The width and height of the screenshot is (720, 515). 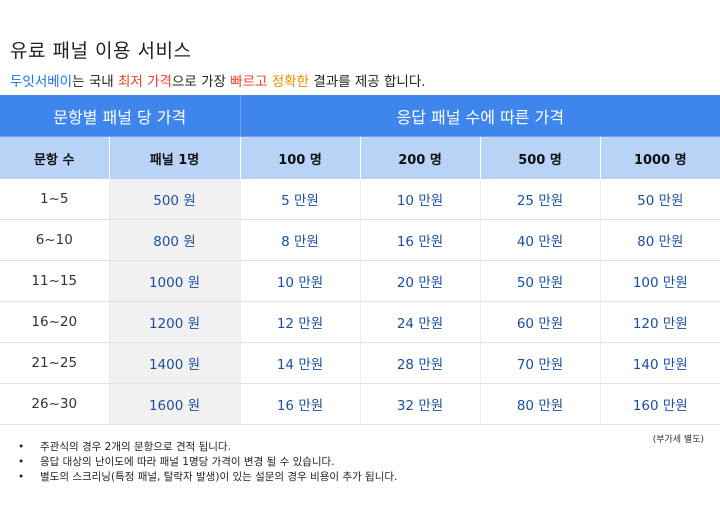 I want to click on question-range-cell: 6~10, so click(x=55, y=240).